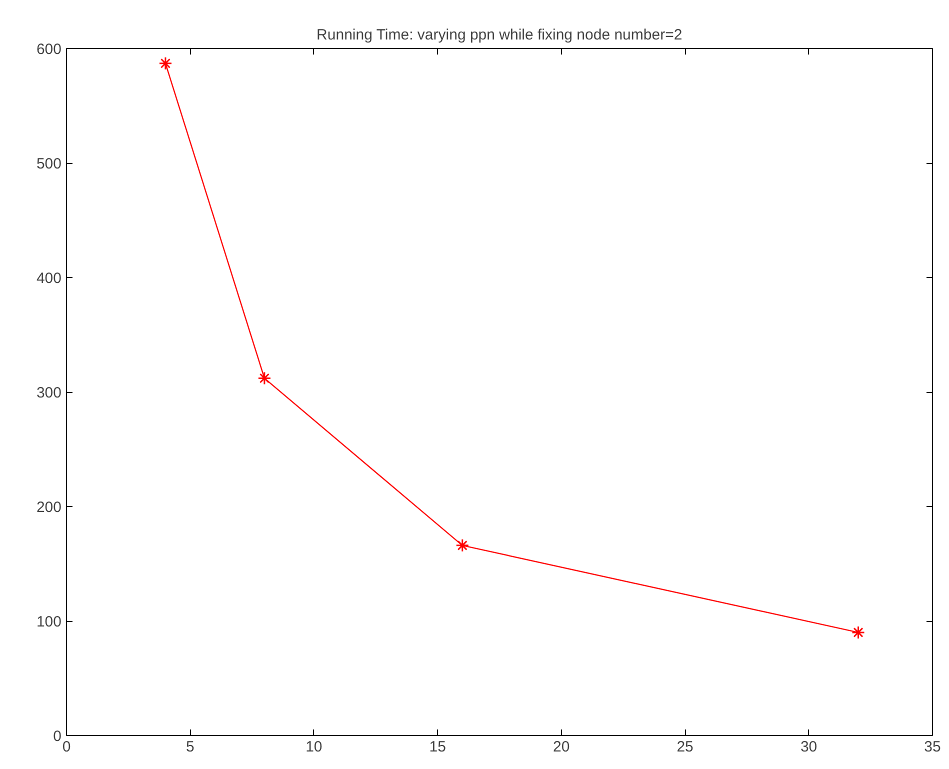 The height and width of the screenshot is (769, 949). I want to click on x-tick-label: 15, so click(437, 747).